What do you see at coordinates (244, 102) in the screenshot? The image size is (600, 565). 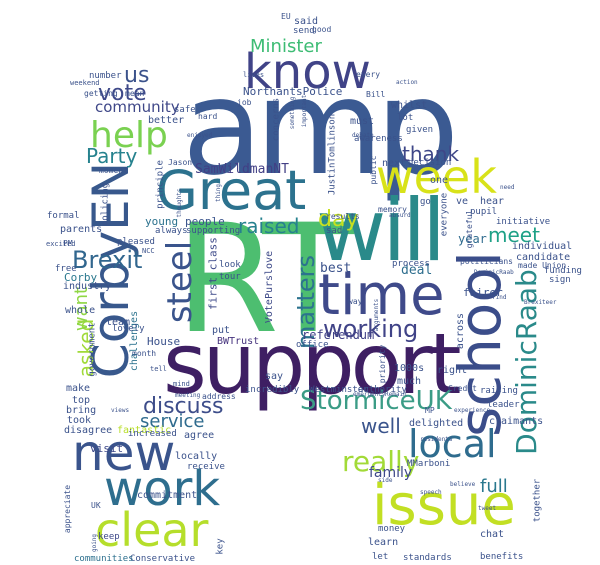 I see `word: job` at bounding box center [244, 102].